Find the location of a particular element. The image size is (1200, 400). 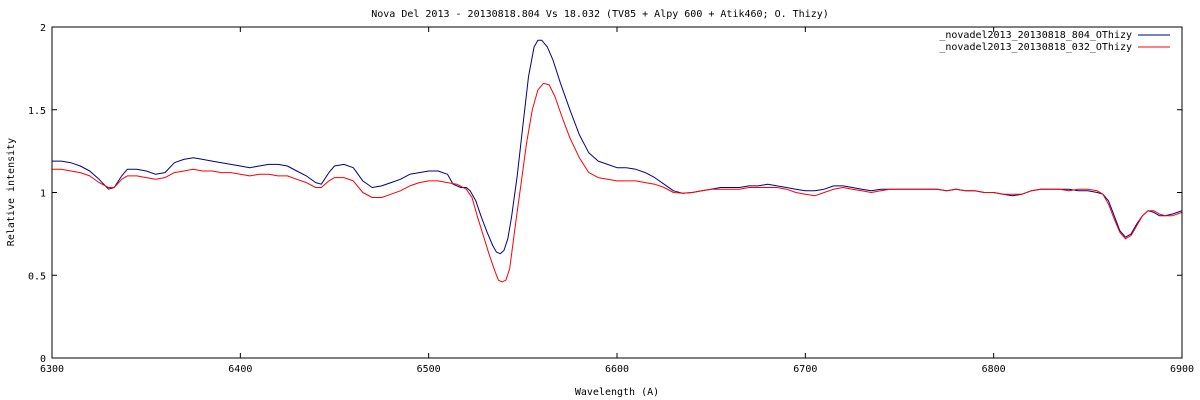

x-tick-label: 6800 is located at coordinates (994, 369).